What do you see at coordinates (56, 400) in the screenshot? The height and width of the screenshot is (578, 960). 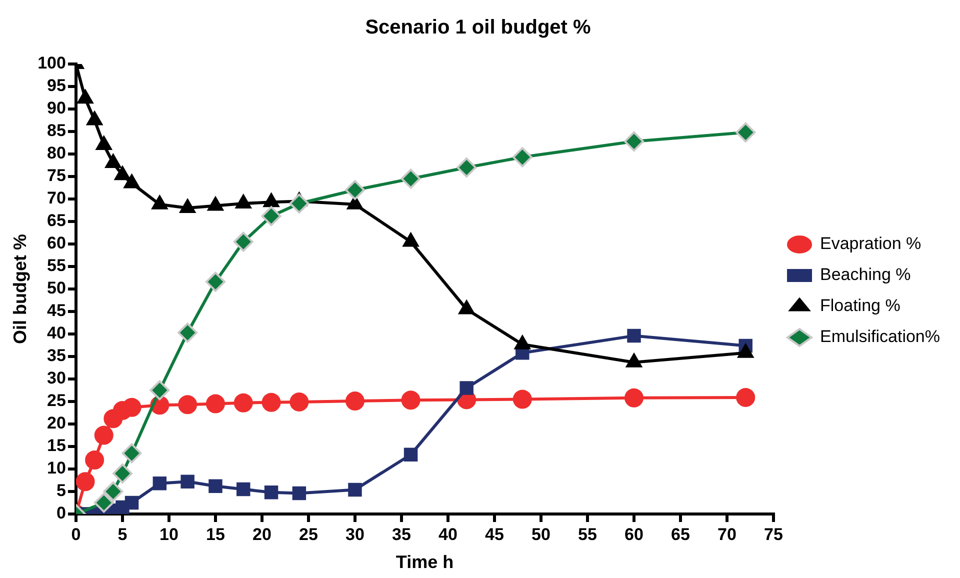 I see `y-tick-label: 25` at bounding box center [56, 400].